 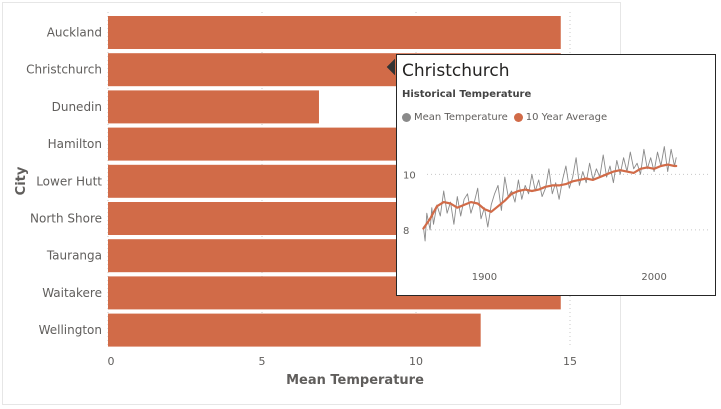 I want to click on category-label: Dunedin, so click(x=77, y=107).